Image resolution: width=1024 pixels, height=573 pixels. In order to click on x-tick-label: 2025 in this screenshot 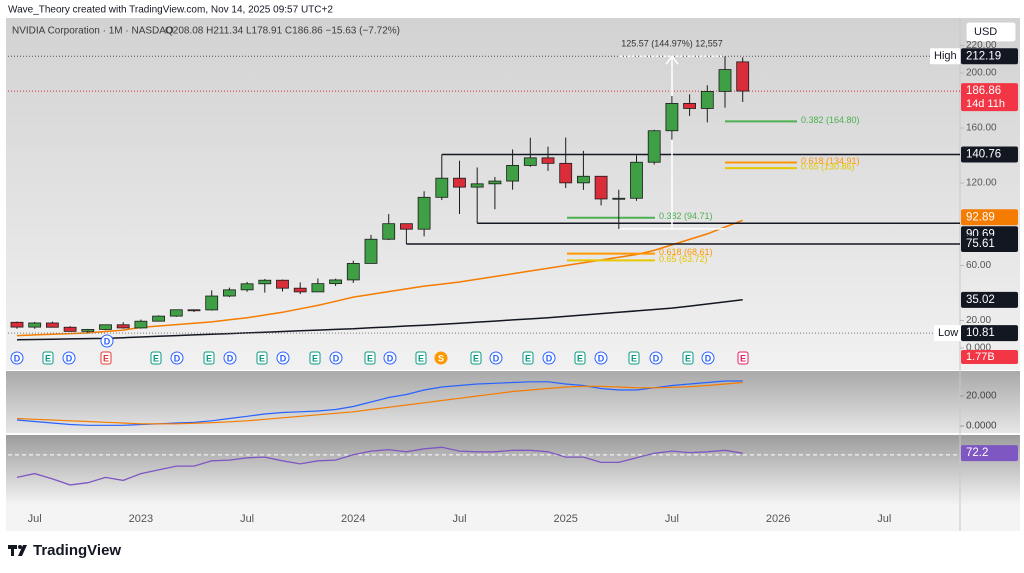, I will do `click(565, 519)`.